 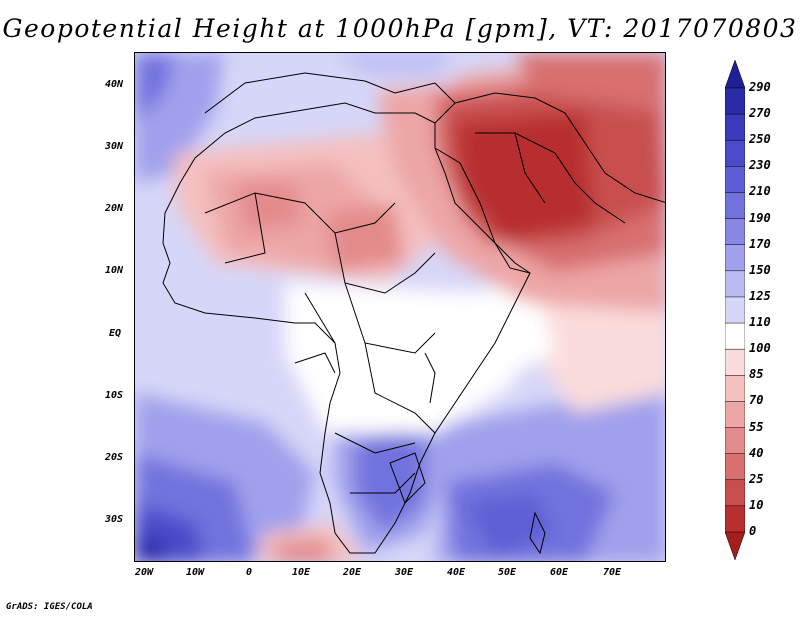 I want to click on lon-label: 60E, so click(x=559, y=572).